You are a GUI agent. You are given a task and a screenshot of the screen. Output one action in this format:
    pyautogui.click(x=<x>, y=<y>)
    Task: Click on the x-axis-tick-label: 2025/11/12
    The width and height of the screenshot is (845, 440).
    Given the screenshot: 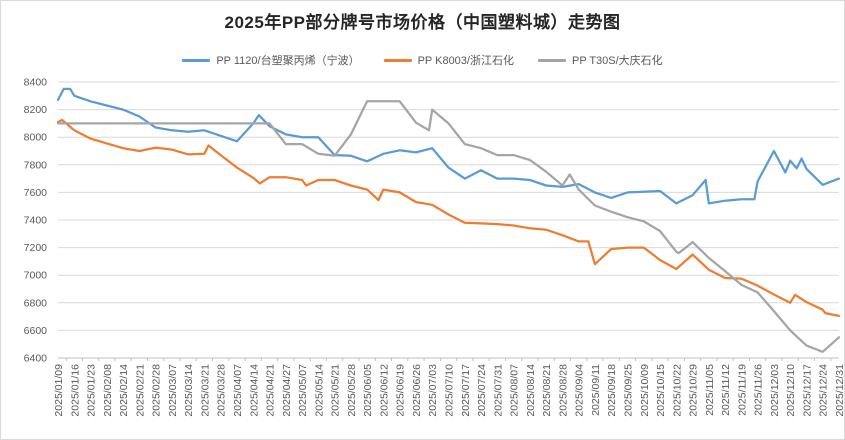 What is the action you would take?
    pyautogui.click(x=726, y=390)
    